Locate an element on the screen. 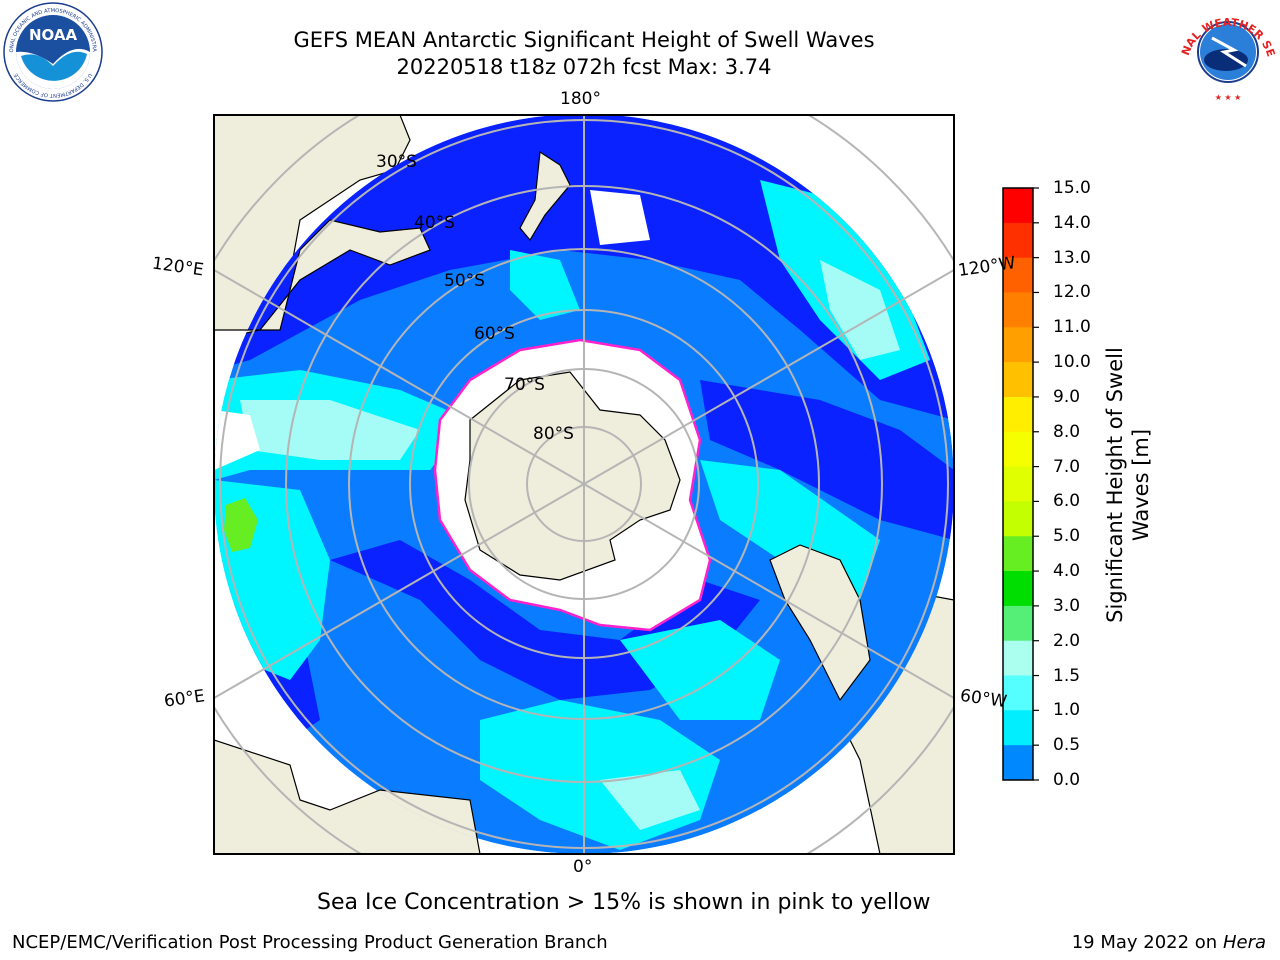  colorbar-tick-label: 5.0 is located at coordinates (1067, 536).